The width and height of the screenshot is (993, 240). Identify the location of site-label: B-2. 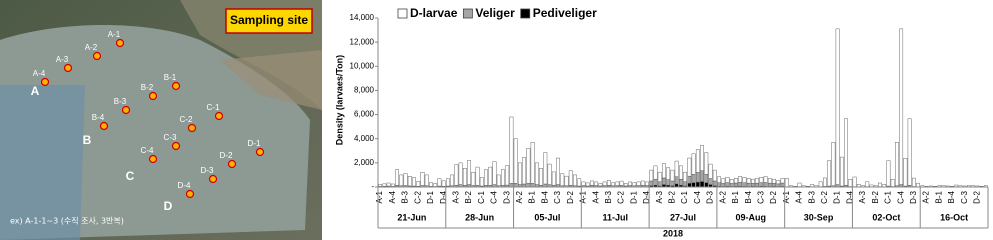
(147, 87).